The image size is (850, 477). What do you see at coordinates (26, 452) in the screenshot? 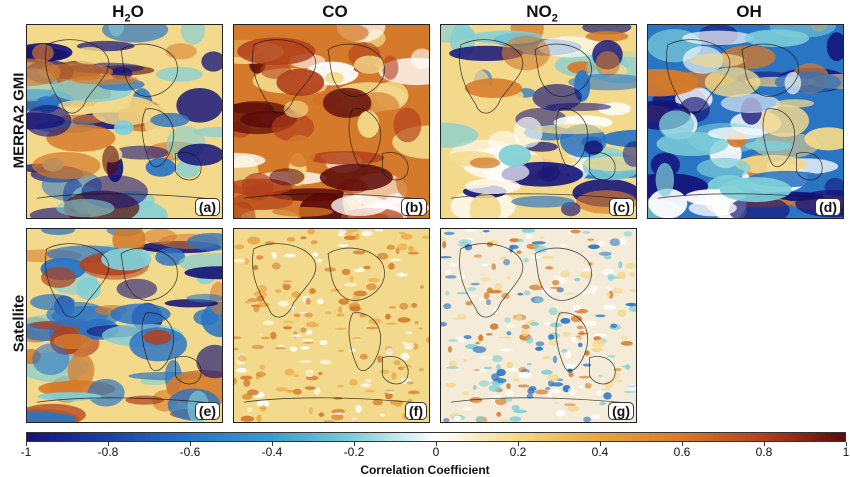
I see `colorbar-tick-label: -1` at bounding box center [26, 452].